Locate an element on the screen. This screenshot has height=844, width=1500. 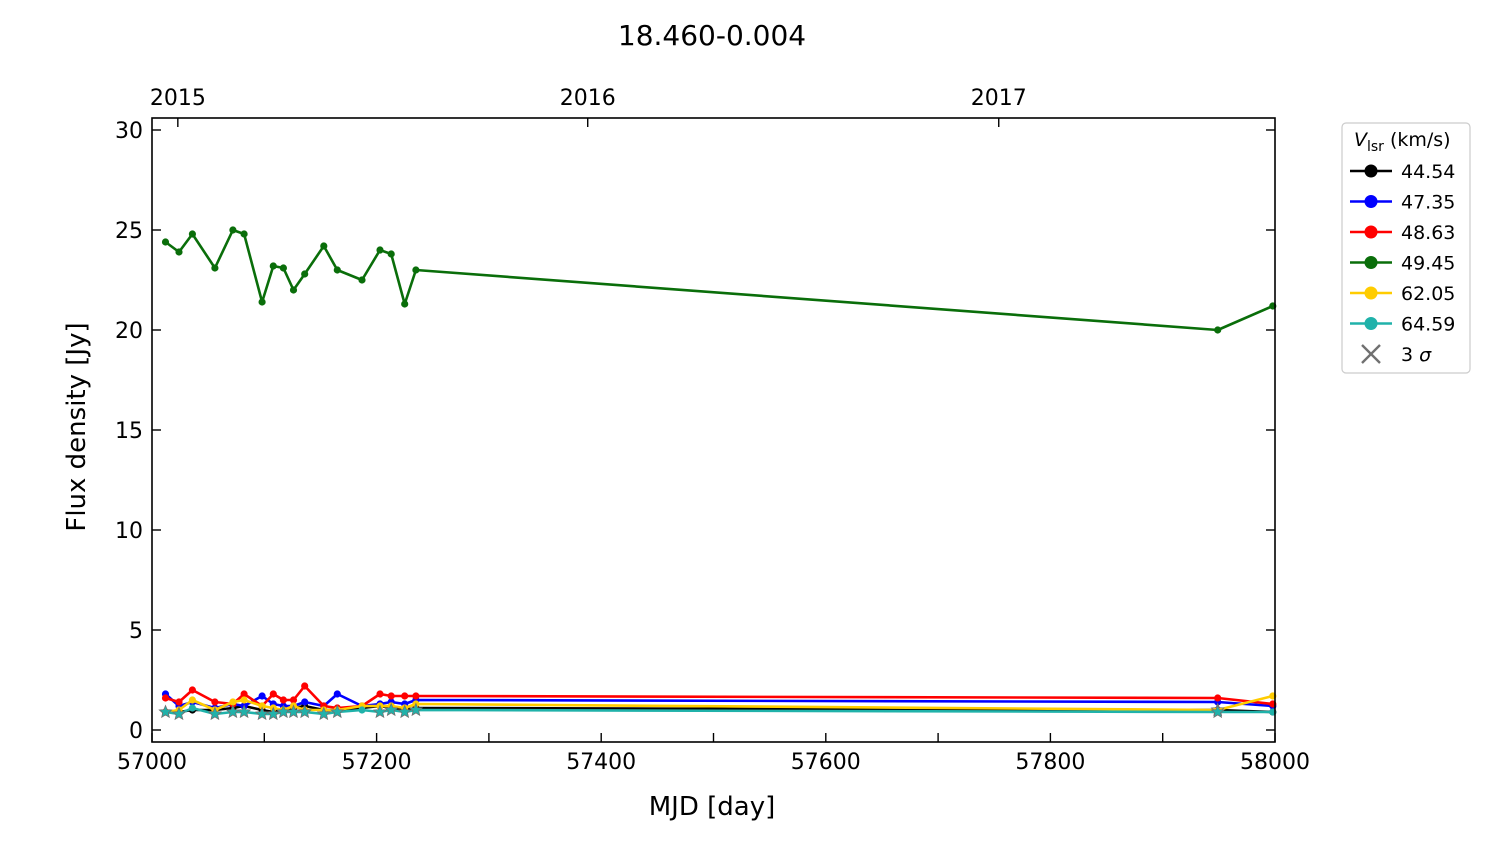
y-tick-label: 5 is located at coordinates (136, 631).